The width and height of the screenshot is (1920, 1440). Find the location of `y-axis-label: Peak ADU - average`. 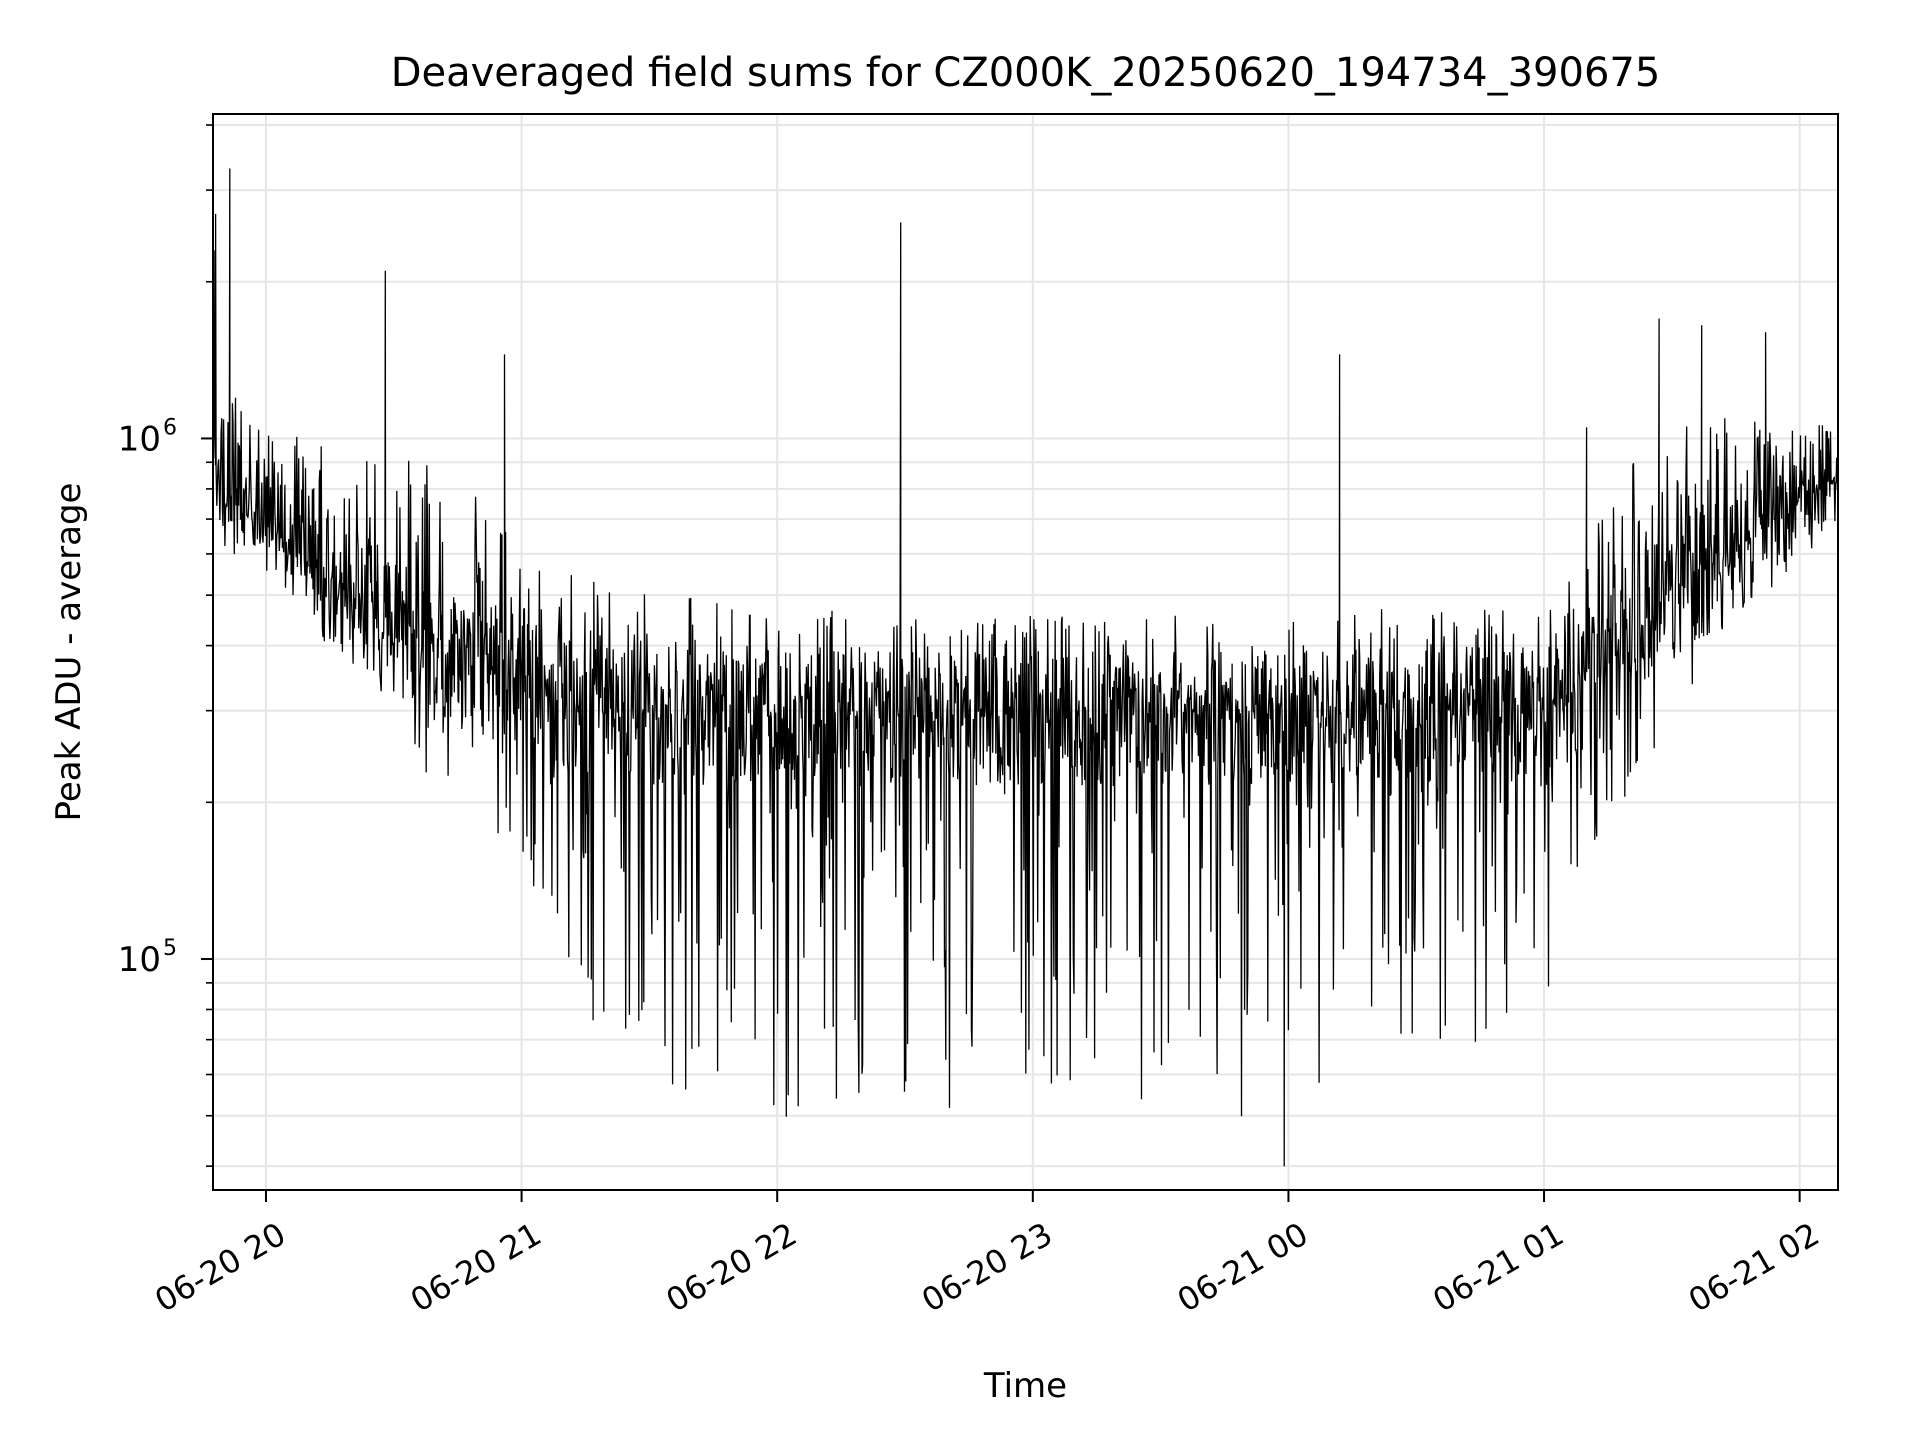

y-axis-label: Peak ADU - average is located at coordinates (69, 652).